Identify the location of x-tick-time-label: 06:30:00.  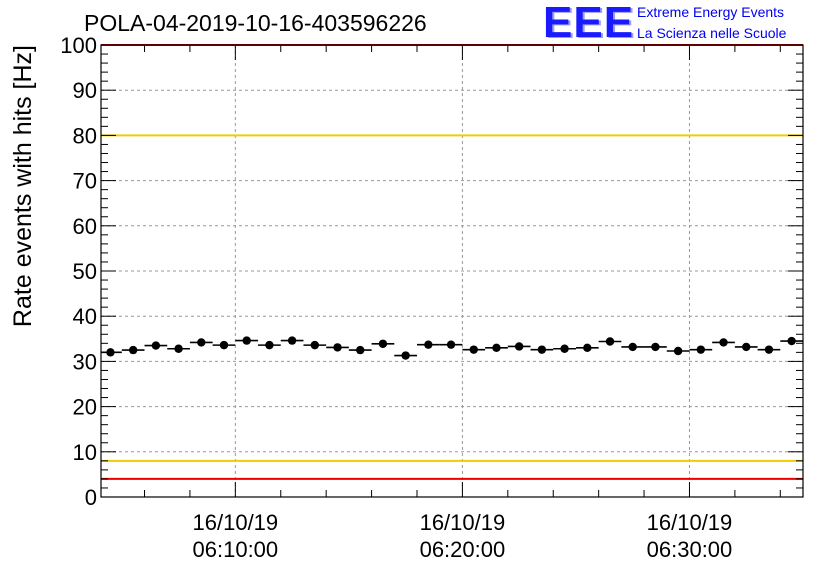
(690, 549).